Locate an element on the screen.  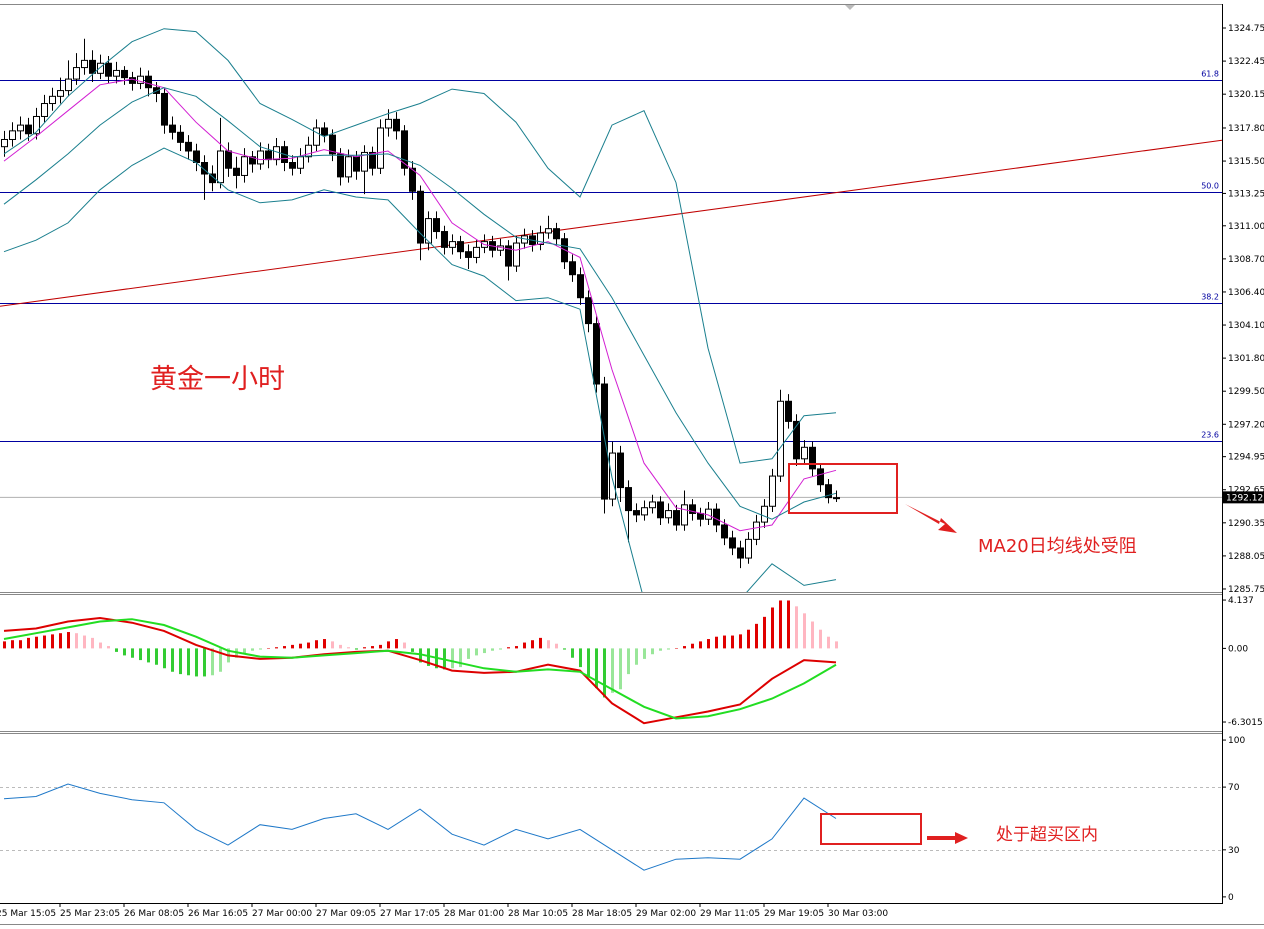
x-tick-label: 30 Mar 03:00 is located at coordinates (858, 914).